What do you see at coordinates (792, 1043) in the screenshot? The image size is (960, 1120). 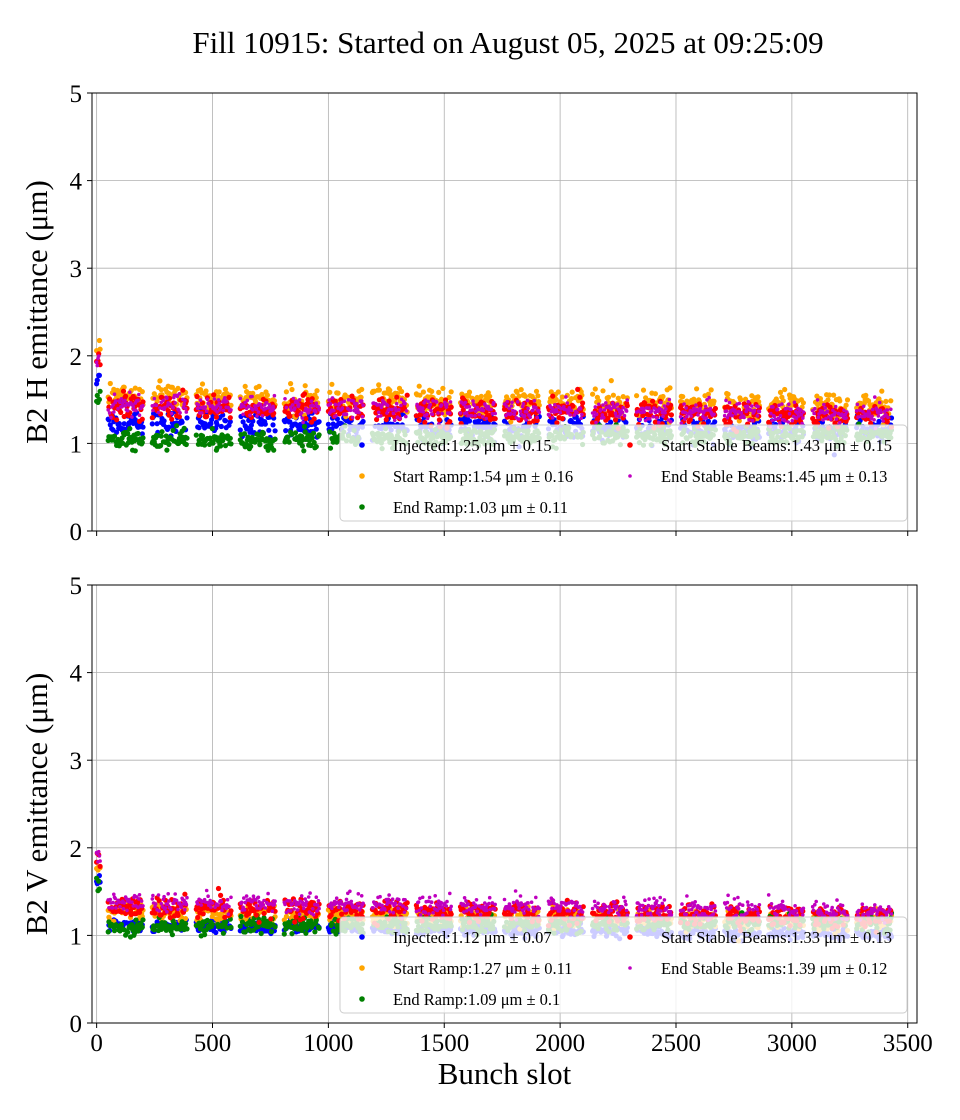 I see `x-tick-label: 3000` at bounding box center [792, 1043].